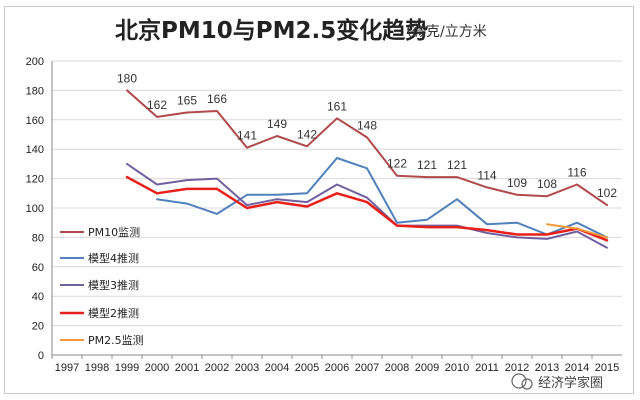  What do you see at coordinates (576, 172) in the screenshot?
I see `pm10-data-label: 116` at bounding box center [576, 172].